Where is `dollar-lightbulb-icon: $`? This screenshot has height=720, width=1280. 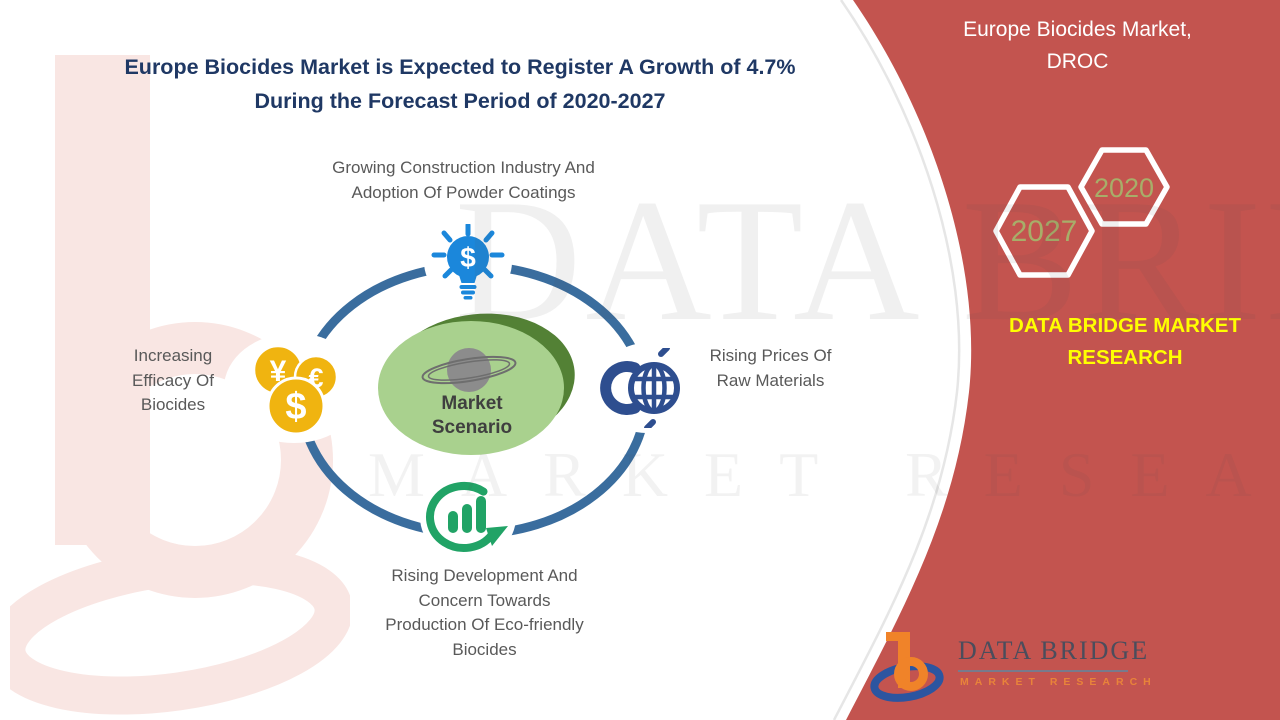
dollar-lightbulb-icon: $ is located at coordinates (468, 262).